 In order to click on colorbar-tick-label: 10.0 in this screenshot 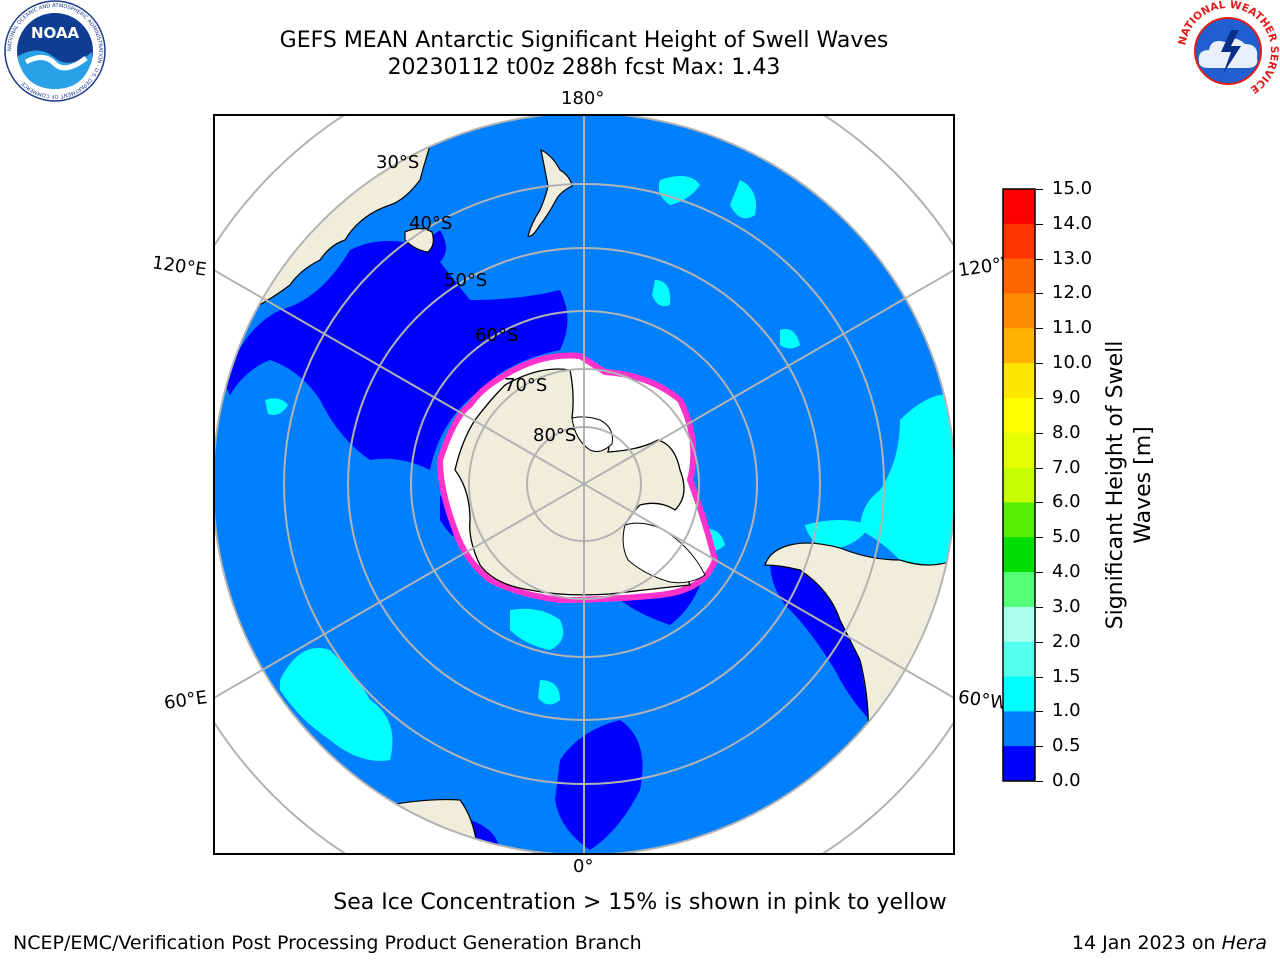, I will do `click(1072, 363)`.